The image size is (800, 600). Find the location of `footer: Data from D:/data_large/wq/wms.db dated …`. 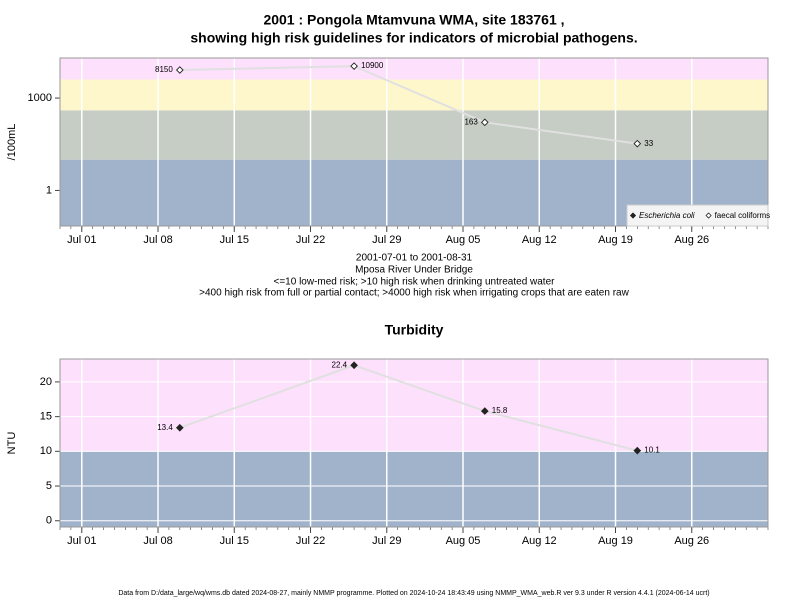

footer: Data from D:/data_large/wq/wms.db dated … is located at coordinates (413, 593).